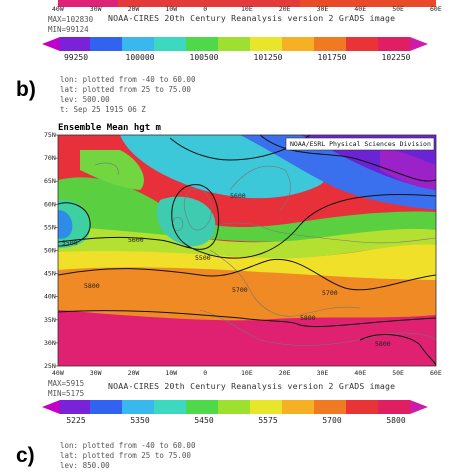 Image resolution: width=474 pixels, height=474 pixels. I want to click on panel-a-x-tick: 10W, so click(171, 9).